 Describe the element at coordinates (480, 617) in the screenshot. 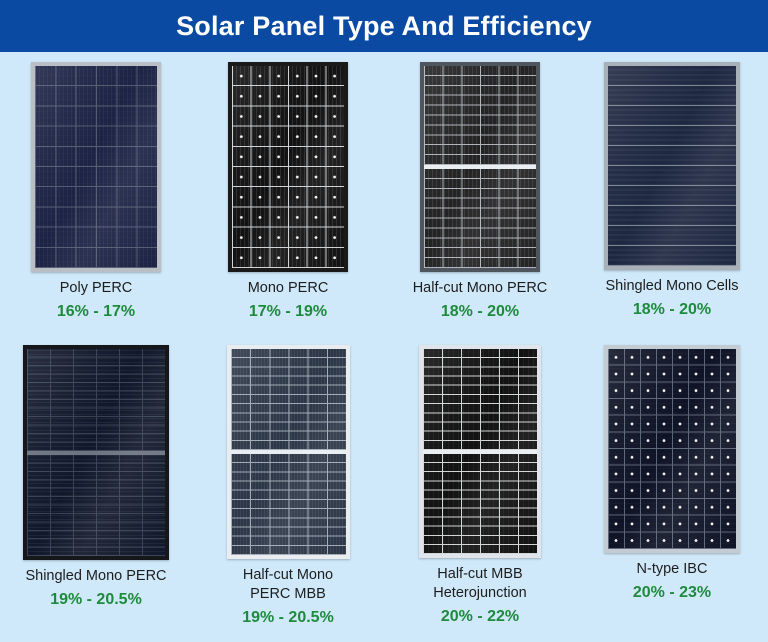

I see `panel-efficiency-value: 20% - 22%` at that location.